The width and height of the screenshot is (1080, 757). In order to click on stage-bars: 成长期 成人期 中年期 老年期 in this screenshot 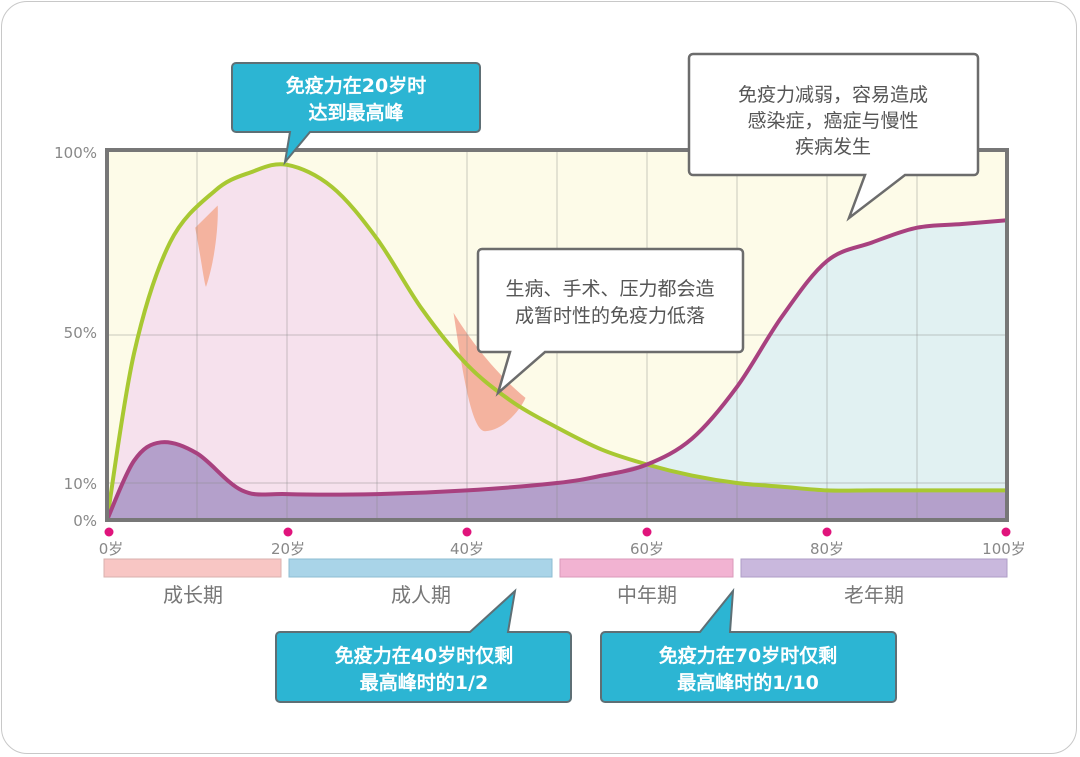, I will do `click(555, 582)`.